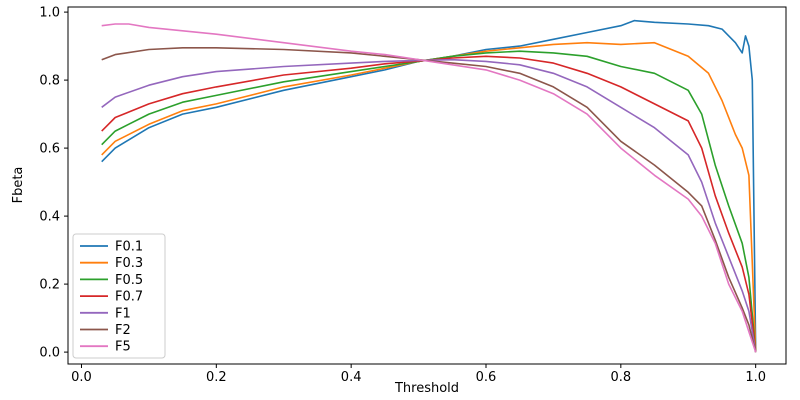  Describe the element at coordinates (426, 388) in the screenshot. I see `x-axis-label: Threshold` at that location.